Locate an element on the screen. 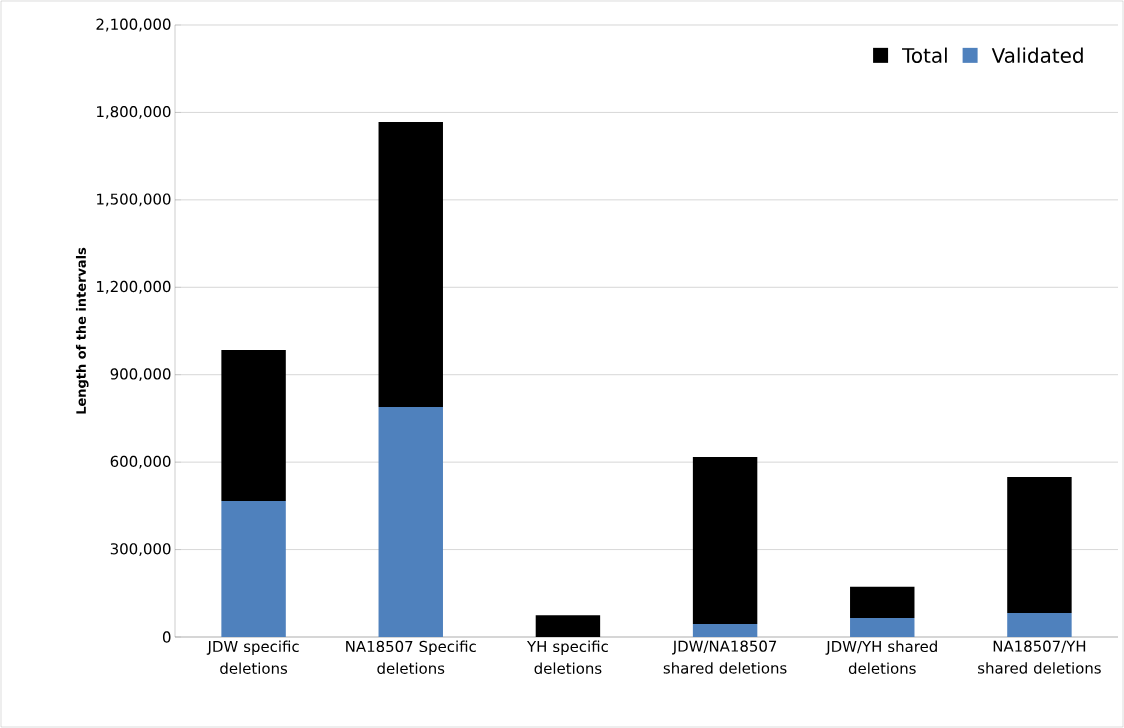  y-tick-label: 1,200,000 is located at coordinates (134, 287).